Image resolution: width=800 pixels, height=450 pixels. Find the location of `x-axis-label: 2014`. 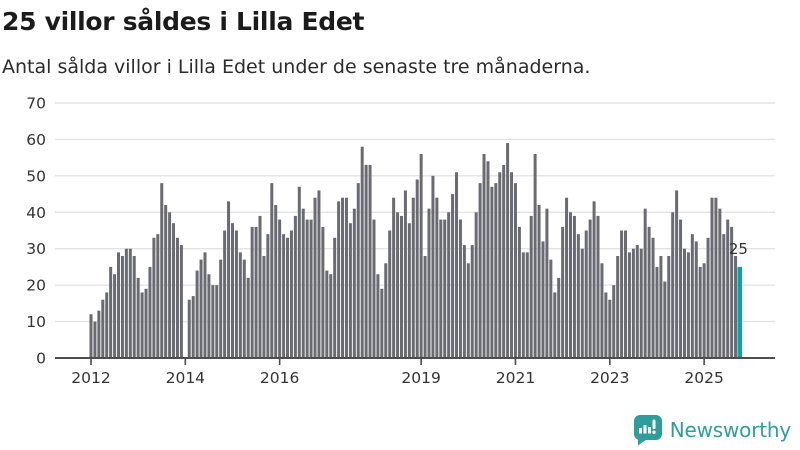

x-axis-label: 2014 is located at coordinates (185, 378).